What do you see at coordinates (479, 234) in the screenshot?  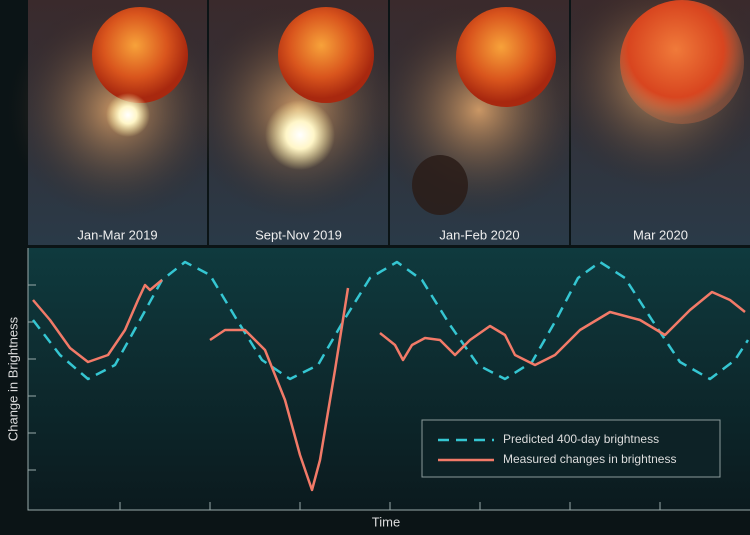 I see `panel-label: Jan-Feb 2020` at bounding box center [479, 234].